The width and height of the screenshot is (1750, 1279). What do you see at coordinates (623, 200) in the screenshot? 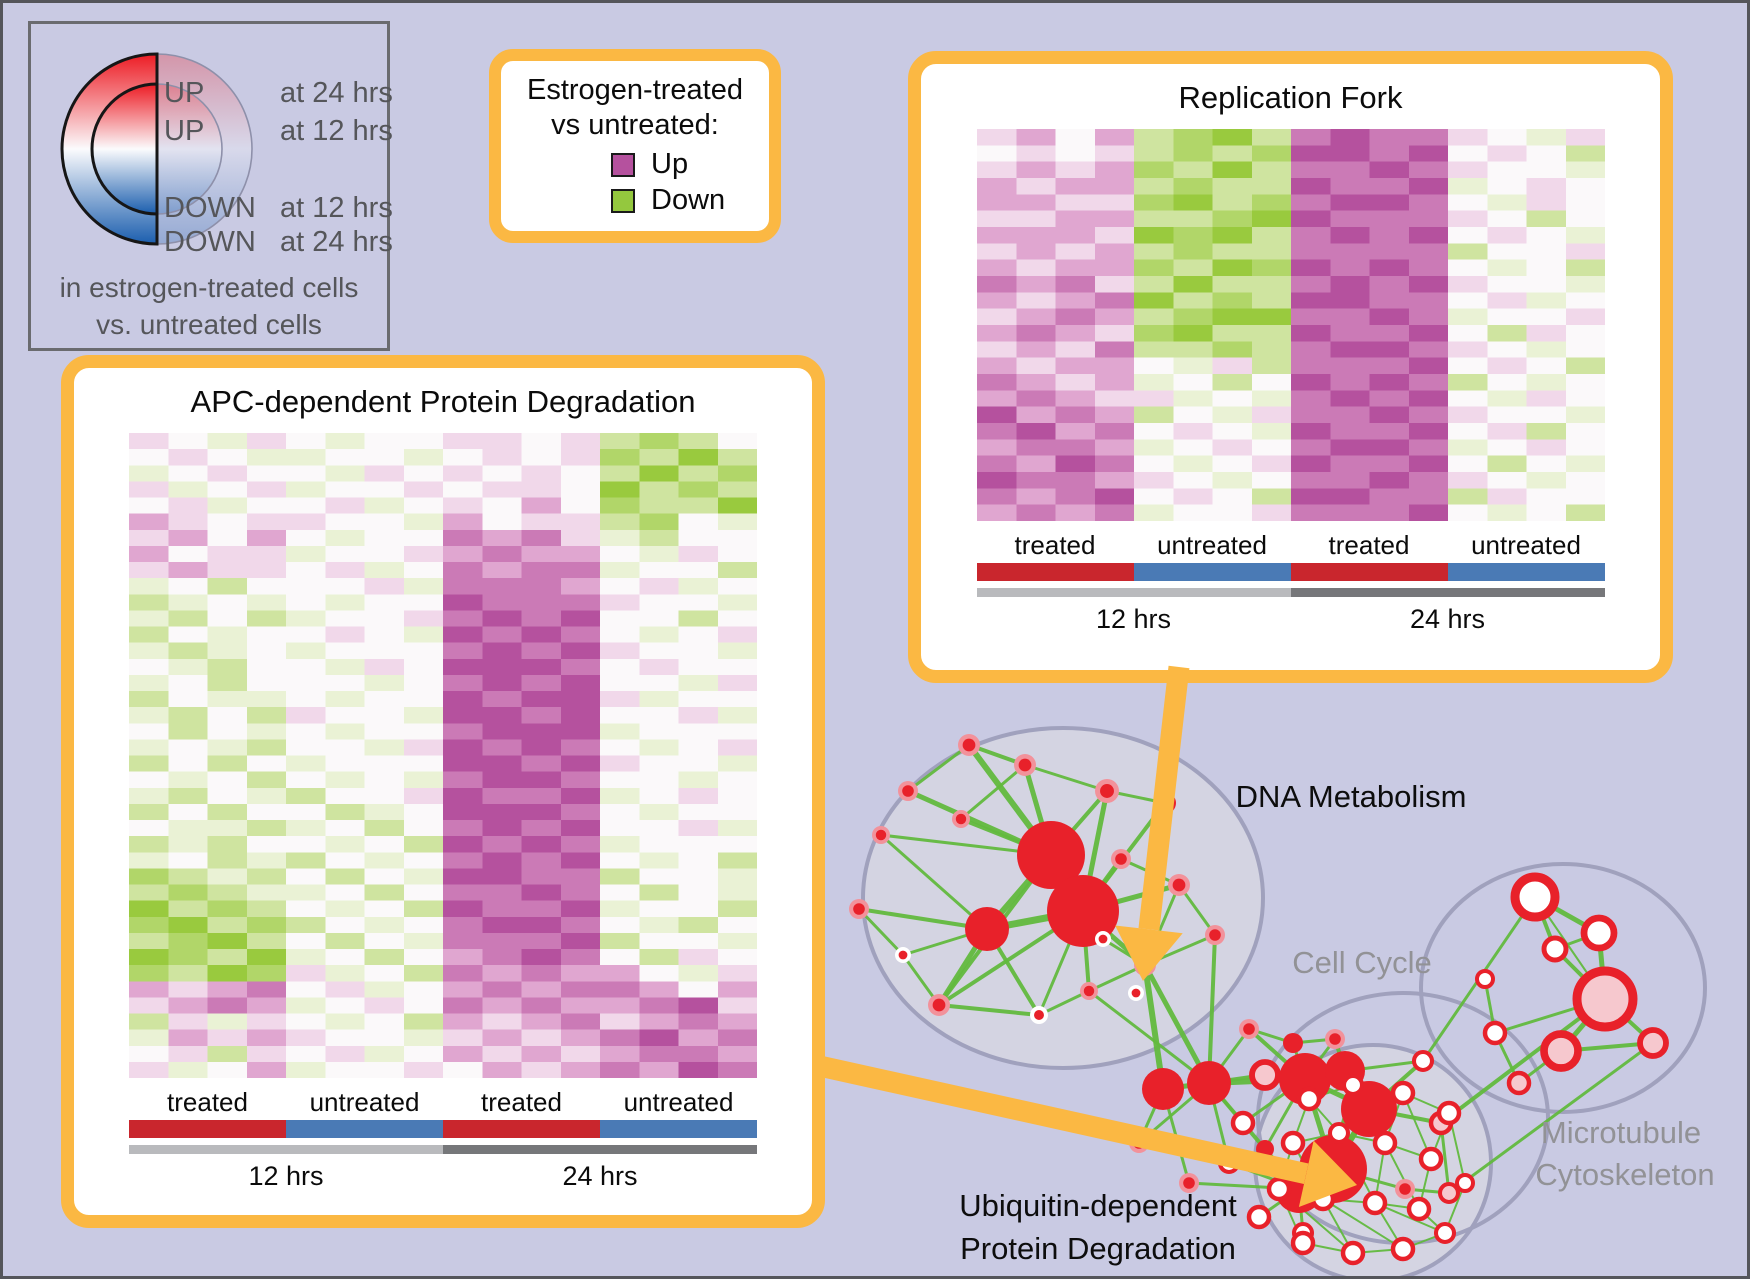
I see `down-color-swatch` at bounding box center [623, 200].